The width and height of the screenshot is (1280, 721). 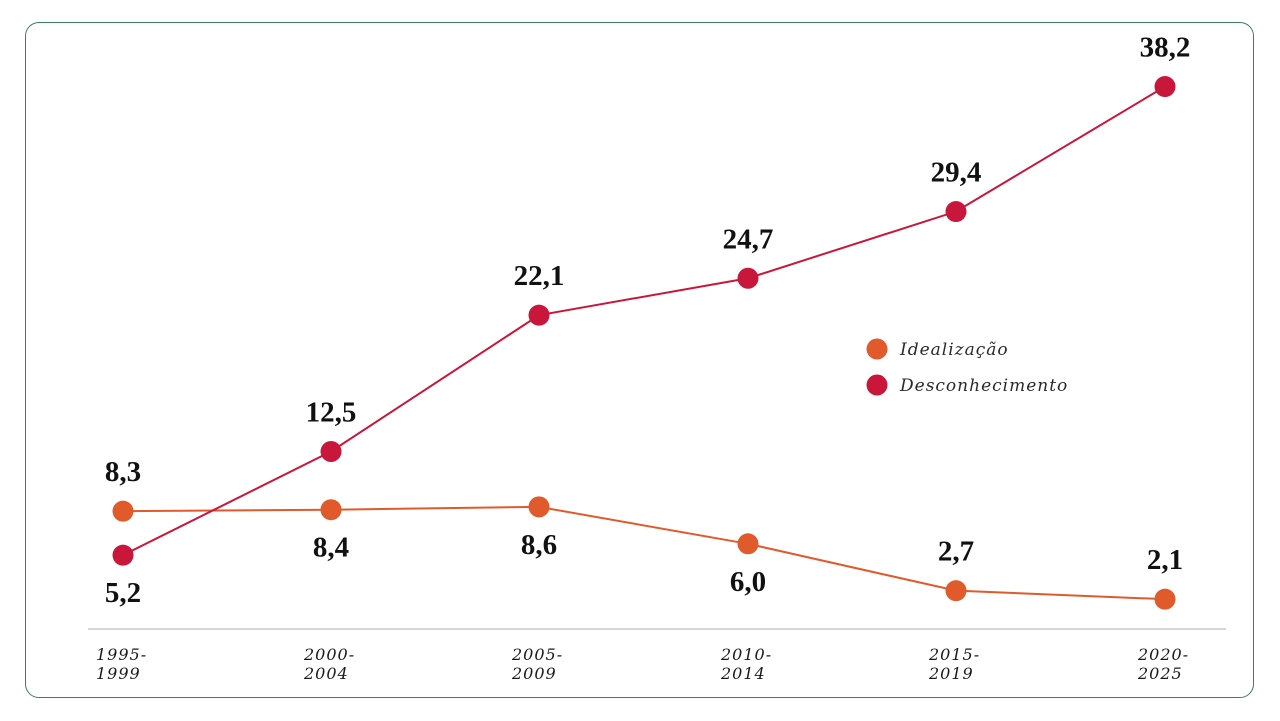 I want to click on x-tick-label-5: 2020-2025, so click(x=1163, y=664).